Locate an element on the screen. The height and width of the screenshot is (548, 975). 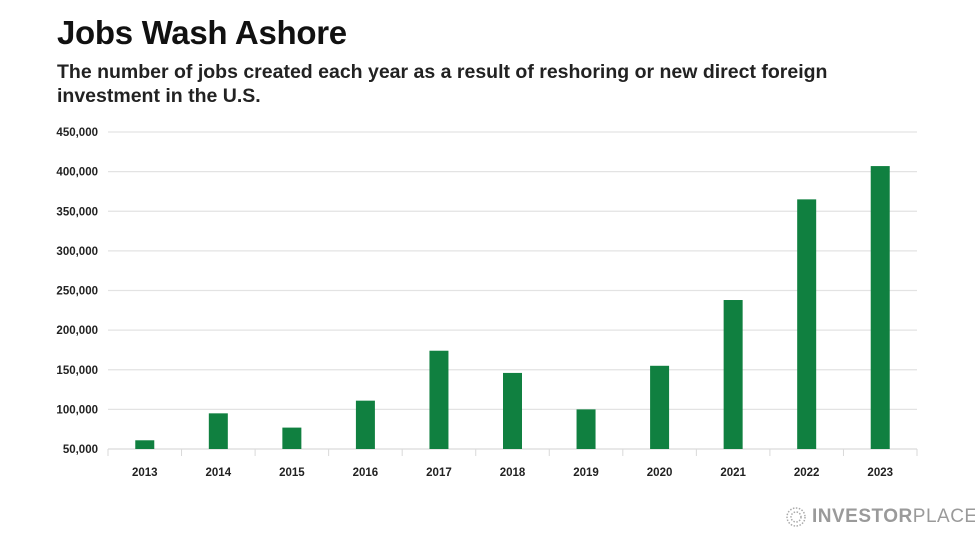
bar-2015 is located at coordinates (292, 438).